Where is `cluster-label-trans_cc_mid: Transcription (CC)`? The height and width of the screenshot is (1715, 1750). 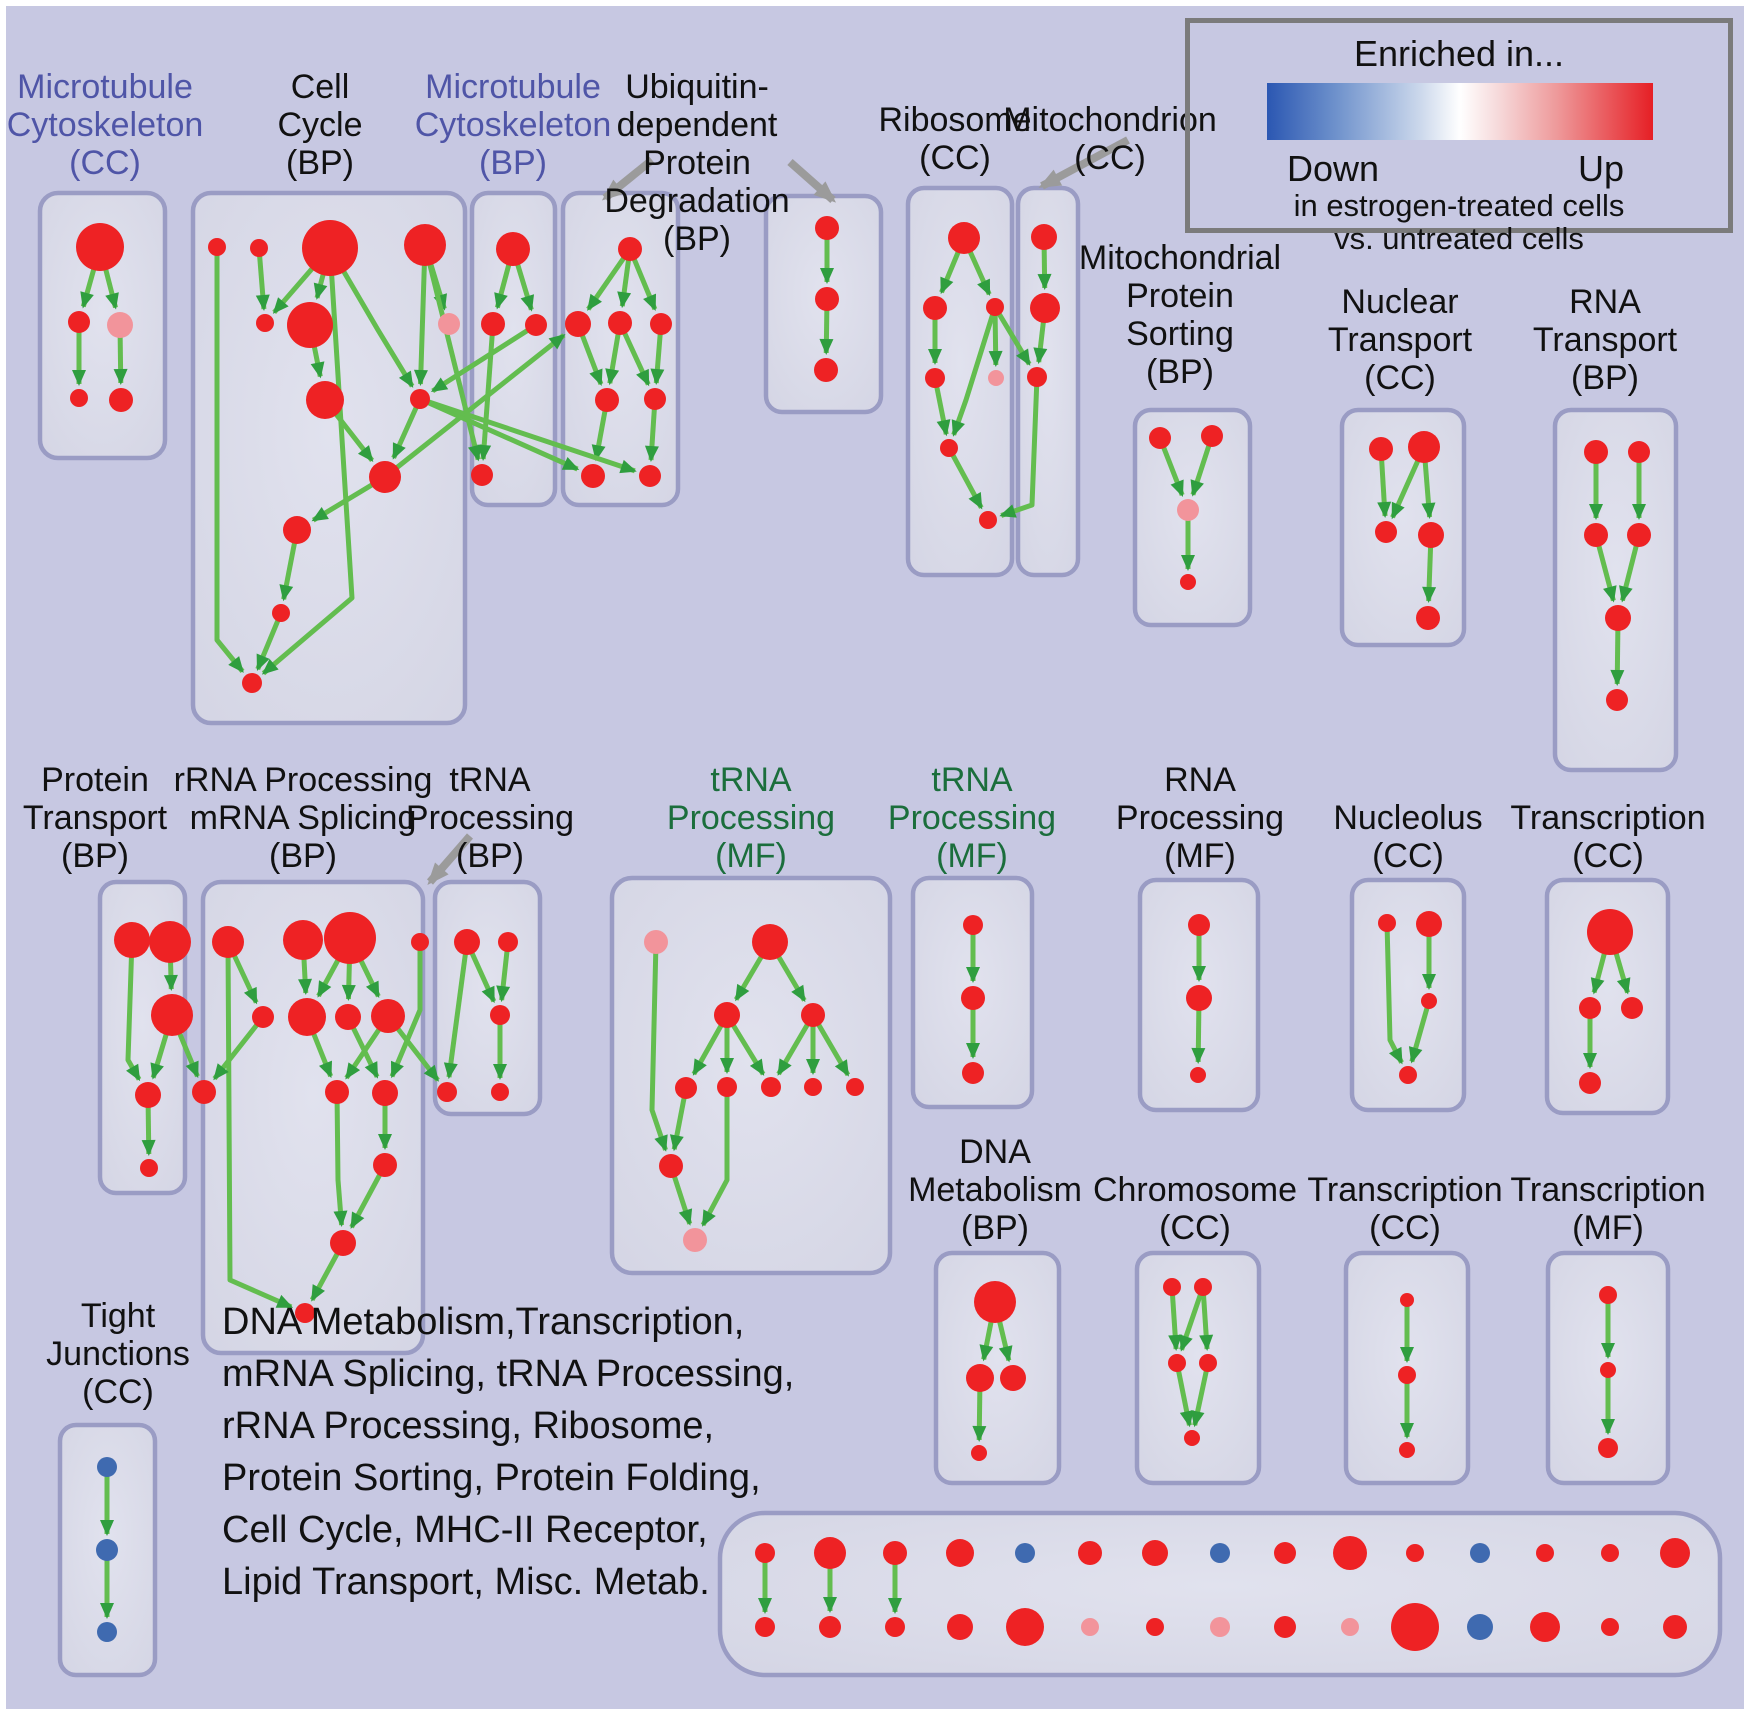
cluster-label-trans_cc_mid: Transcription (CC) is located at coordinates (1608, 837).